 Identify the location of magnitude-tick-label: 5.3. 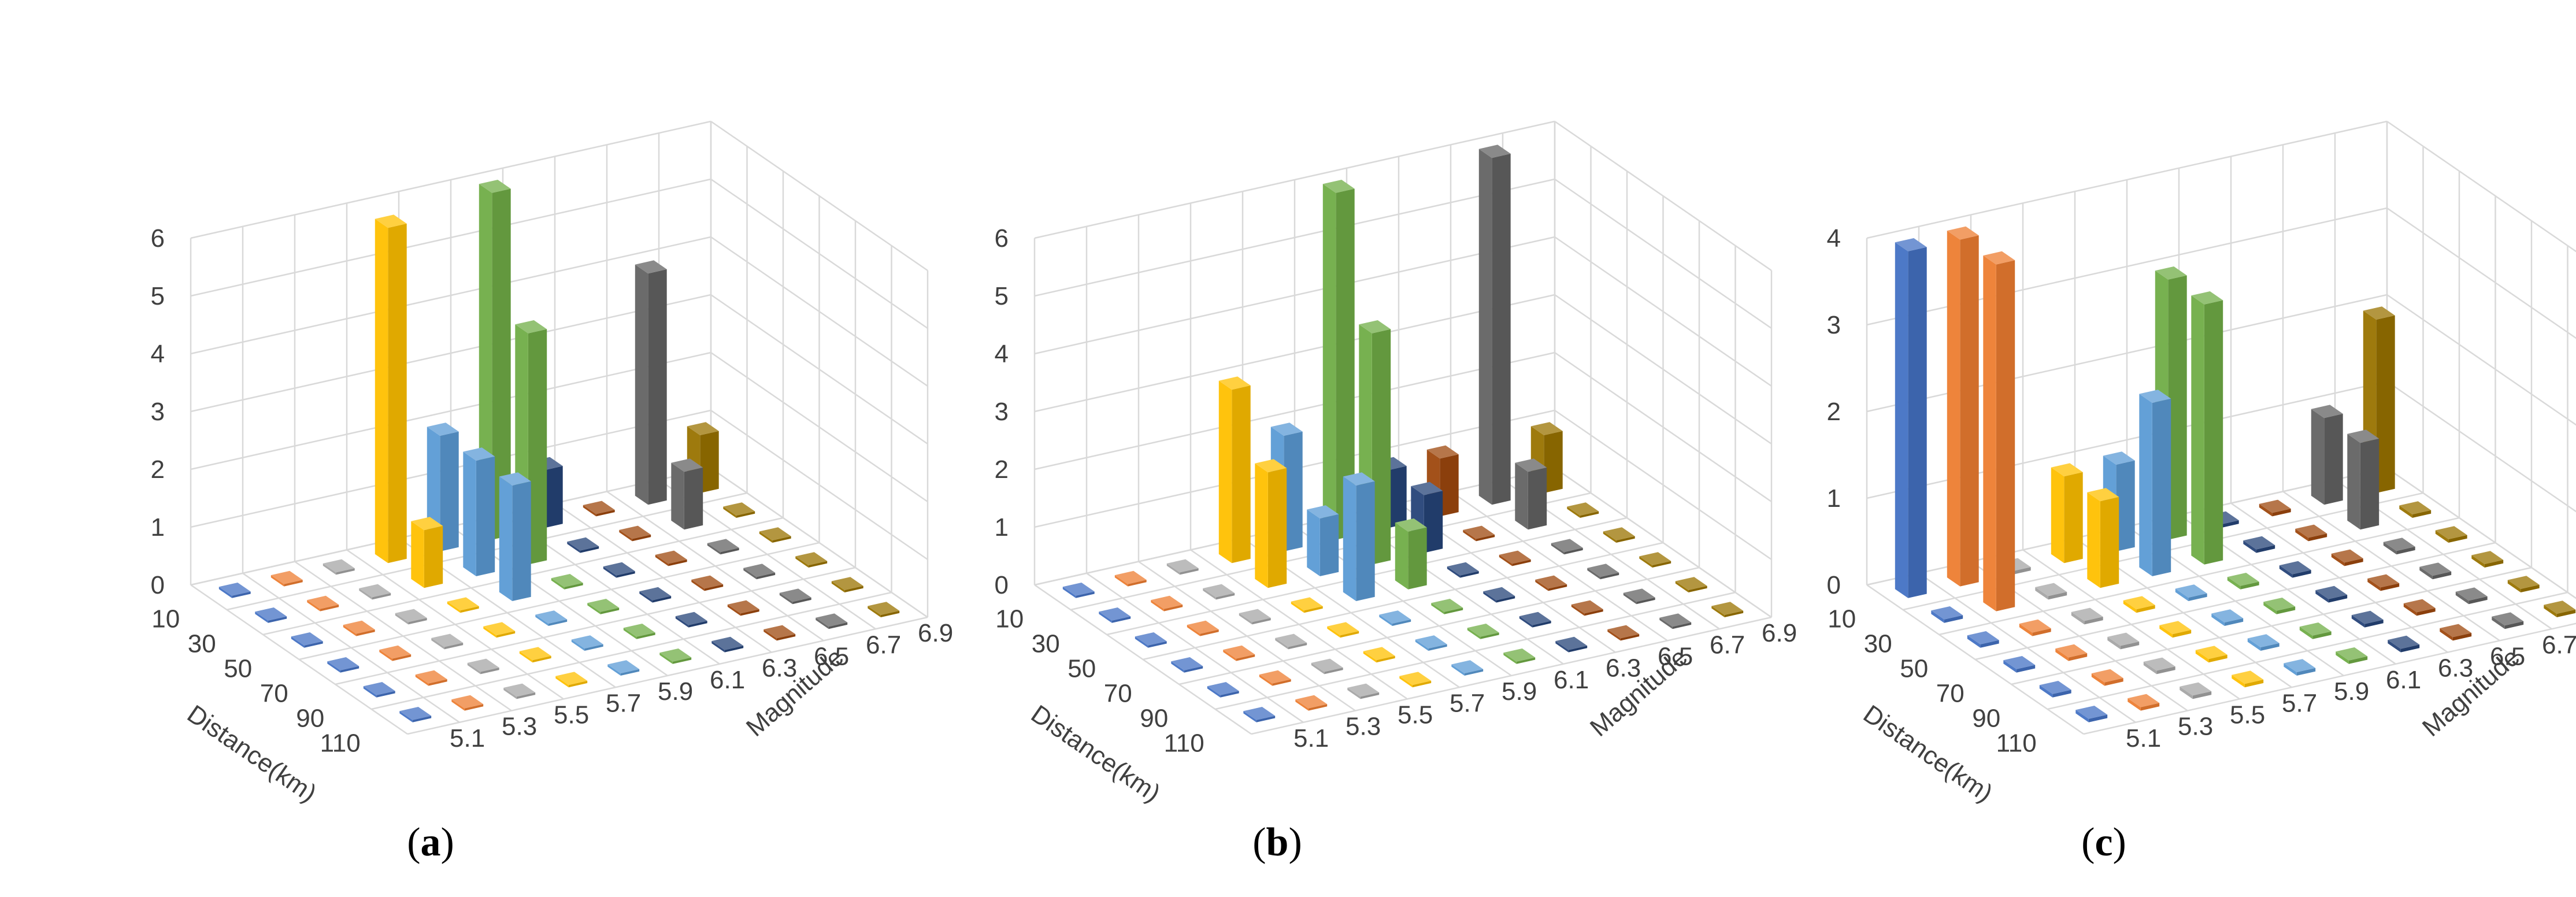
(2195, 727).